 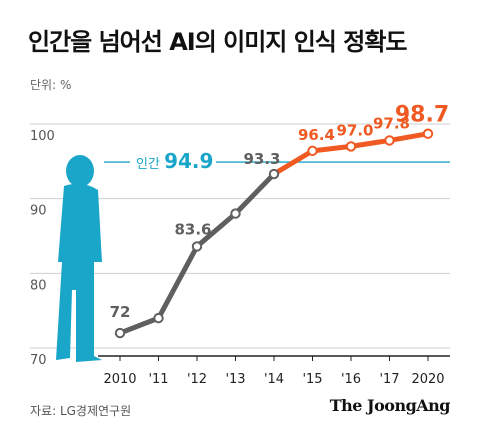 I want to click on source-note: 자료: LG경제연구원, so click(x=81, y=411).